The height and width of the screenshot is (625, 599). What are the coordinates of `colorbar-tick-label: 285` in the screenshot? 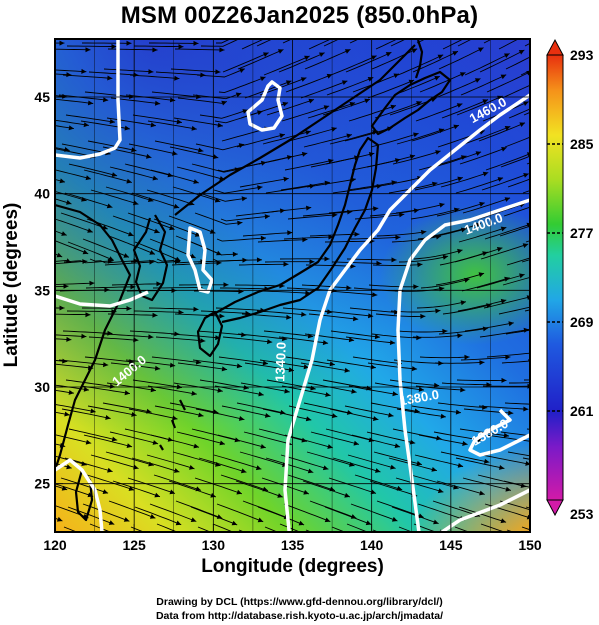 It's located at (582, 144).